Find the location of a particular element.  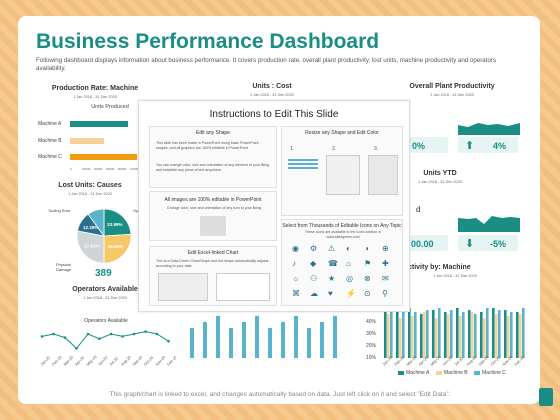

operators-date: 1 Jan 2018 - 31 Dec 2020 is located at coordinates (105, 298).